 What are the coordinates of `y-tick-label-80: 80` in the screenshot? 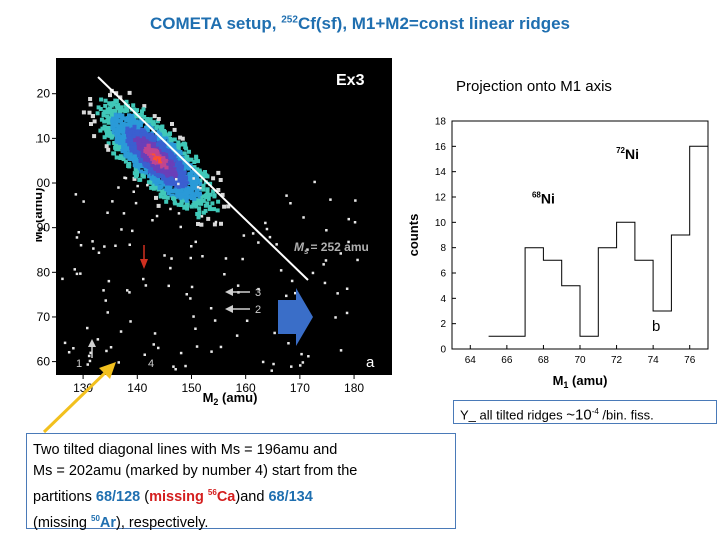 It's located at (44, 272).